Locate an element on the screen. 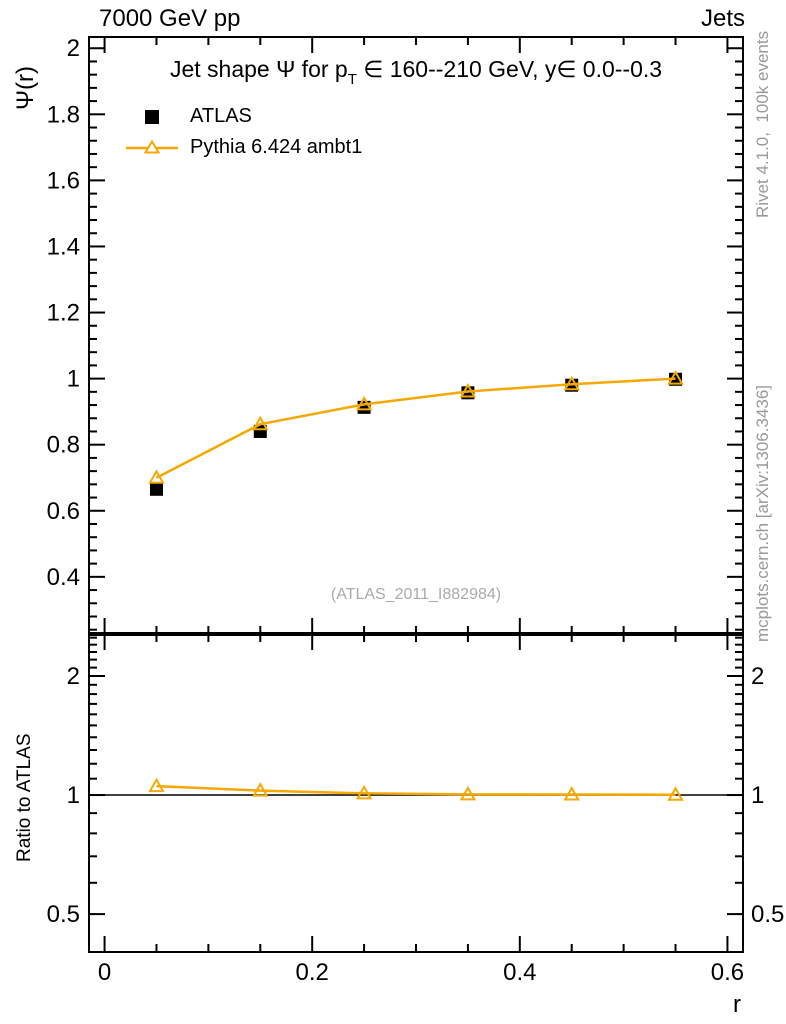 The image size is (786, 1024). filled-square-icon is located at coordinates (152, 117).